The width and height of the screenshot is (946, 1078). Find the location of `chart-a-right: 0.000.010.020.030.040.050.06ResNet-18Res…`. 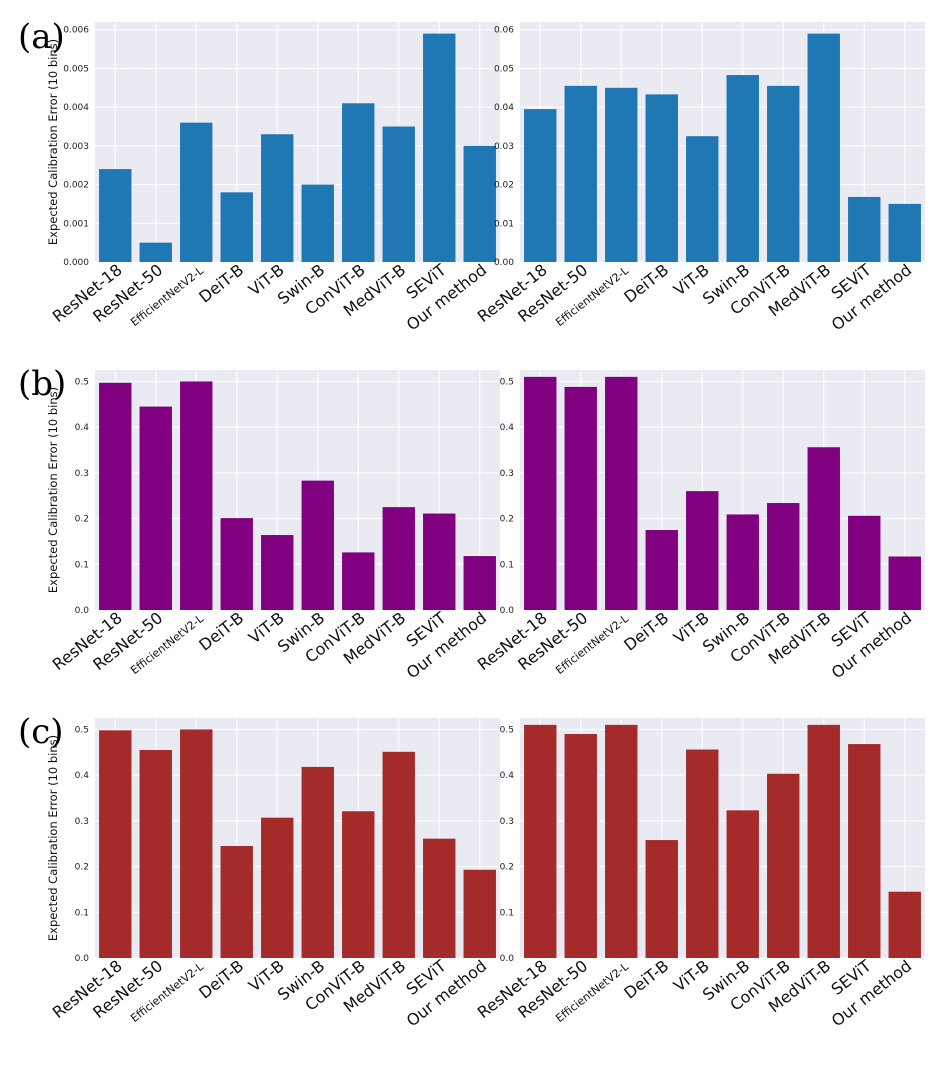

chart-a-right: 0.000.010.020.030.040.050.06ResNet-18Res… is located at coordinates (699, 178).